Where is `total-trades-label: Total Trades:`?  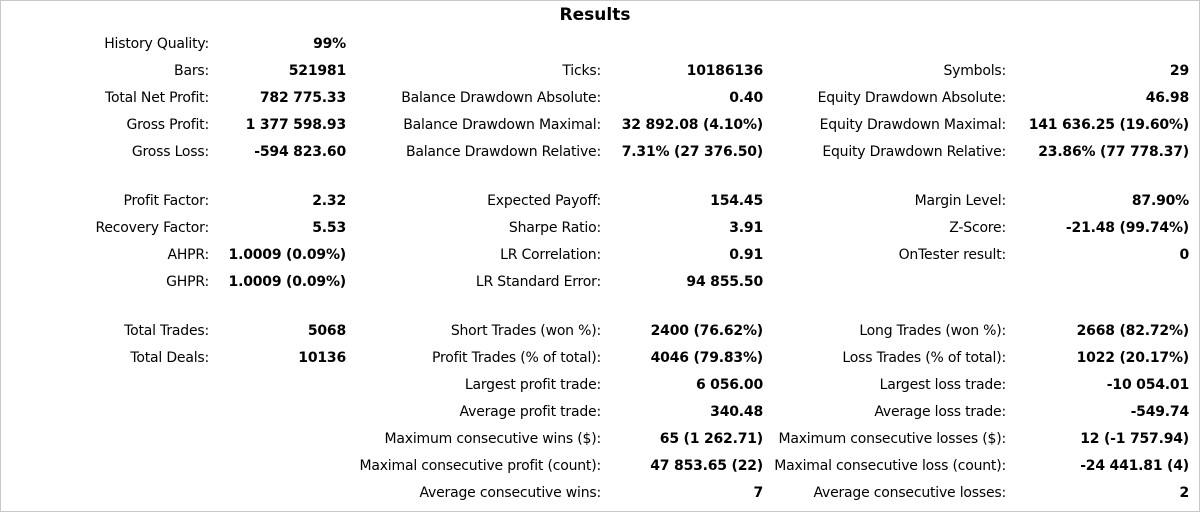
total-trades-label: Total Trades: is located at coordinates (166, 331).